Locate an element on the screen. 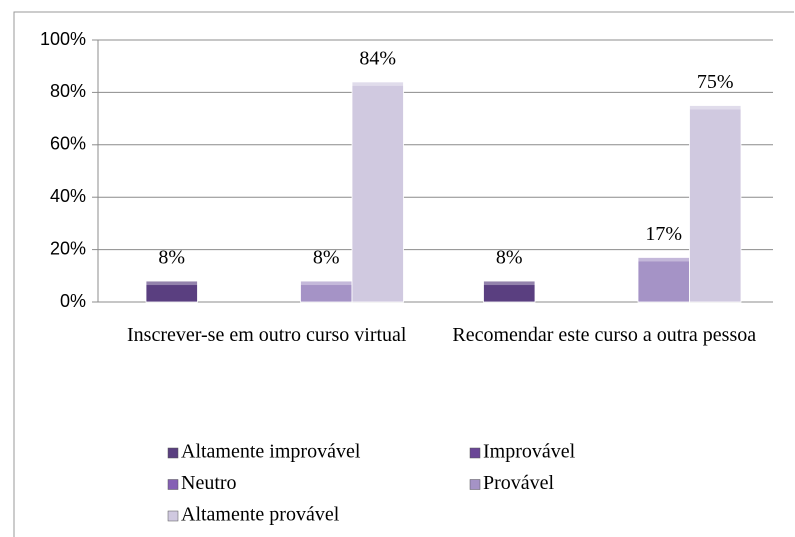 The height and width of the screenshot is (537, 795). y-tick-label: 100% is located at coordinates (63, 39).